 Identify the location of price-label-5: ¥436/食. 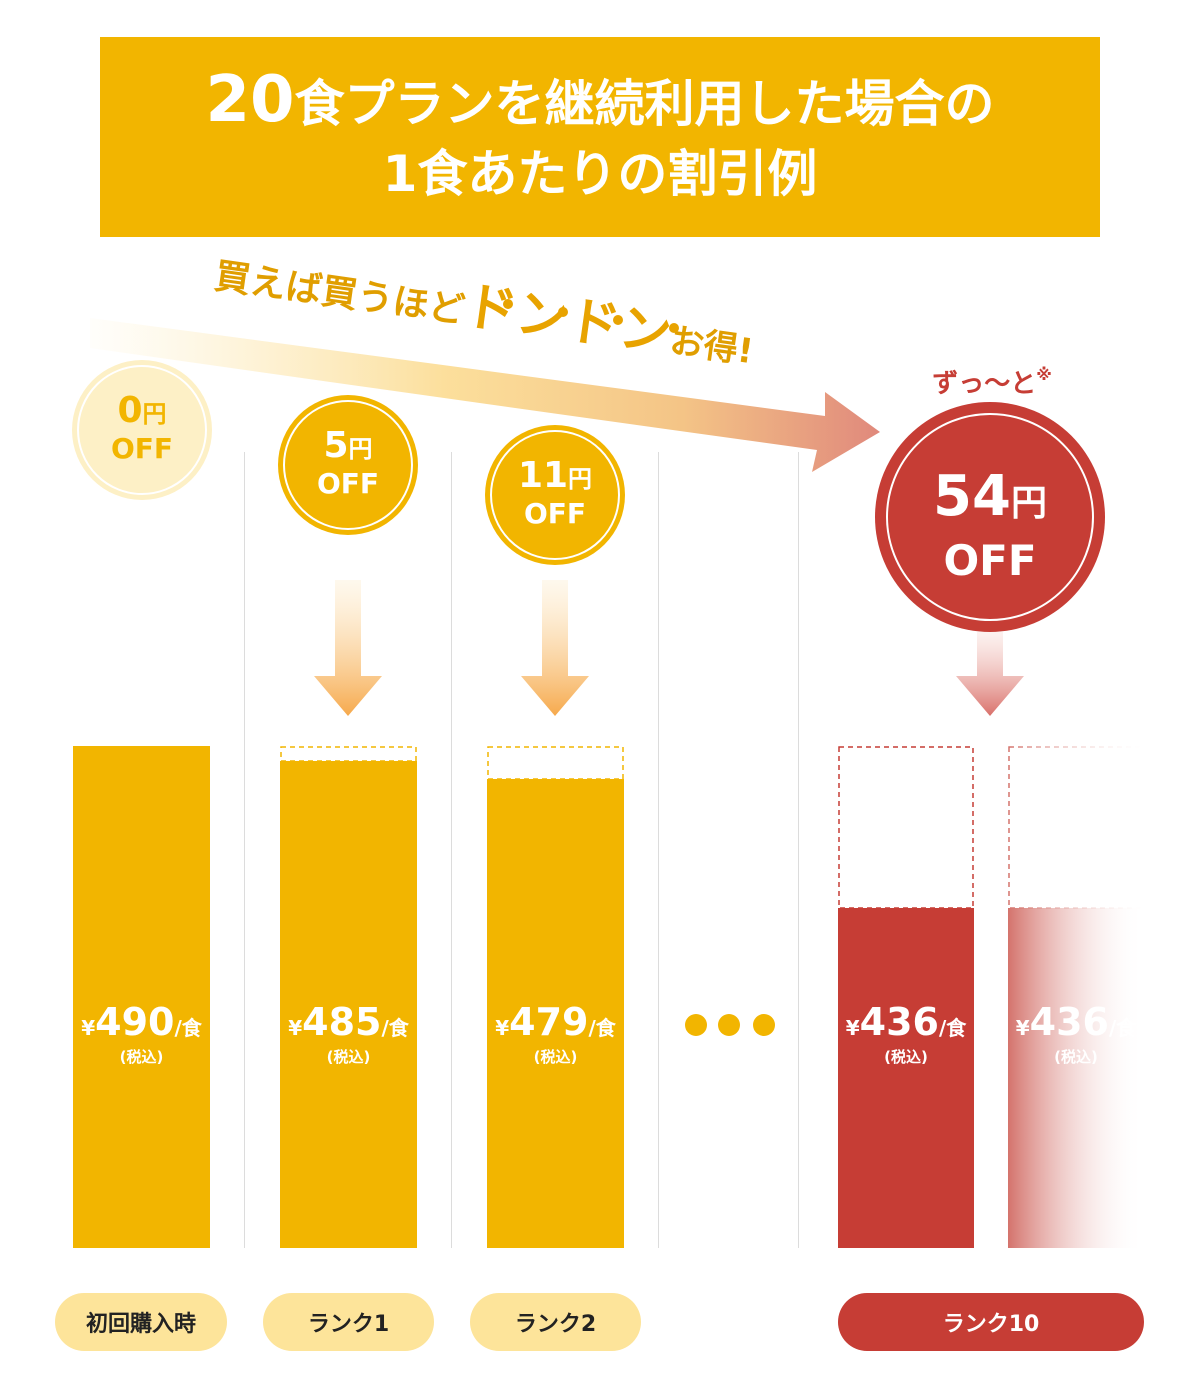
(1077, 1022).